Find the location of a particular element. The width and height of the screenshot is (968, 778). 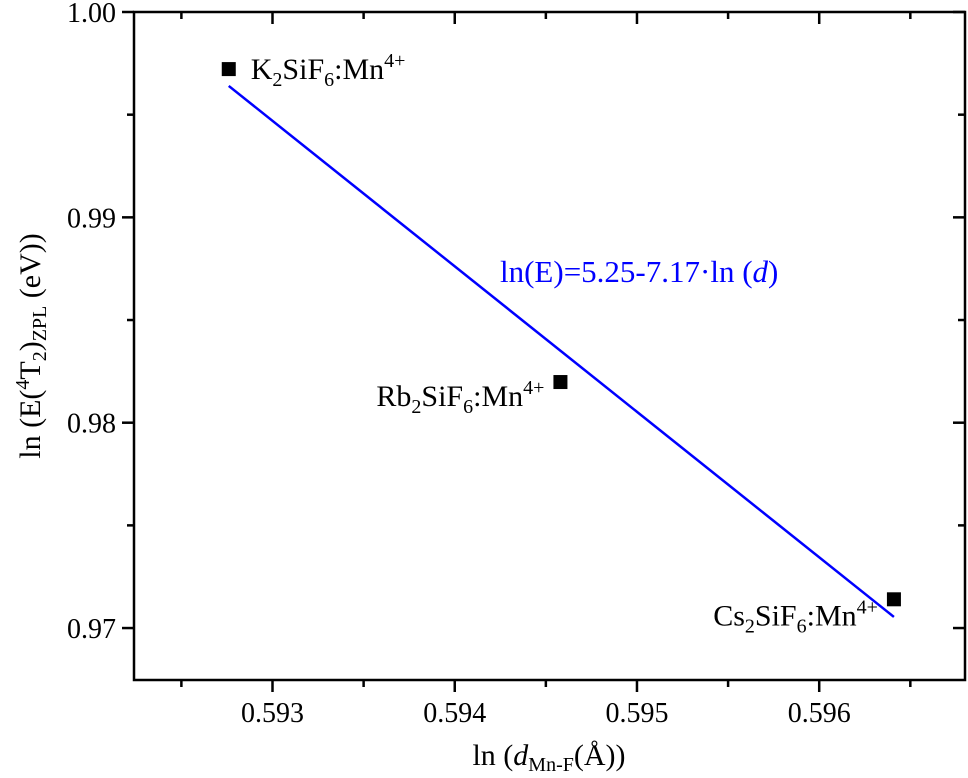

y-axis-label: ln (E(4T2)ZPL (eV)) is located at coordinates (31, 345).